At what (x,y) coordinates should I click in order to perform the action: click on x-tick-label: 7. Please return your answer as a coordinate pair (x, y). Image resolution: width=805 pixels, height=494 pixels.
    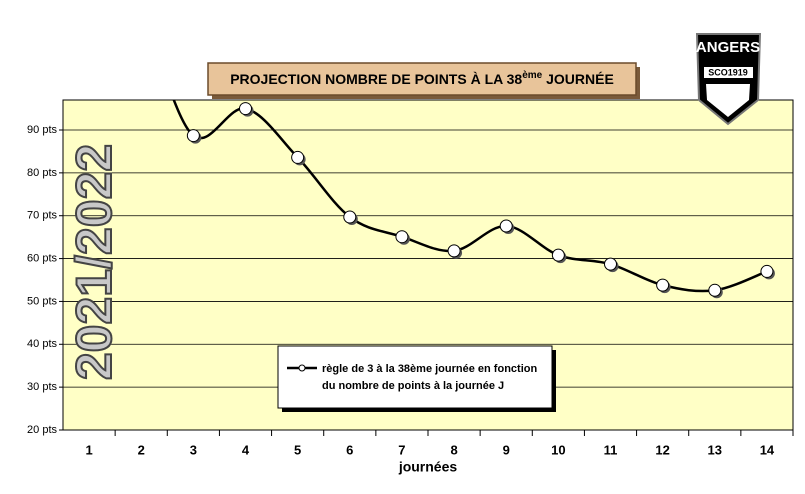
    Looking at the image, I should click on (401, 449).